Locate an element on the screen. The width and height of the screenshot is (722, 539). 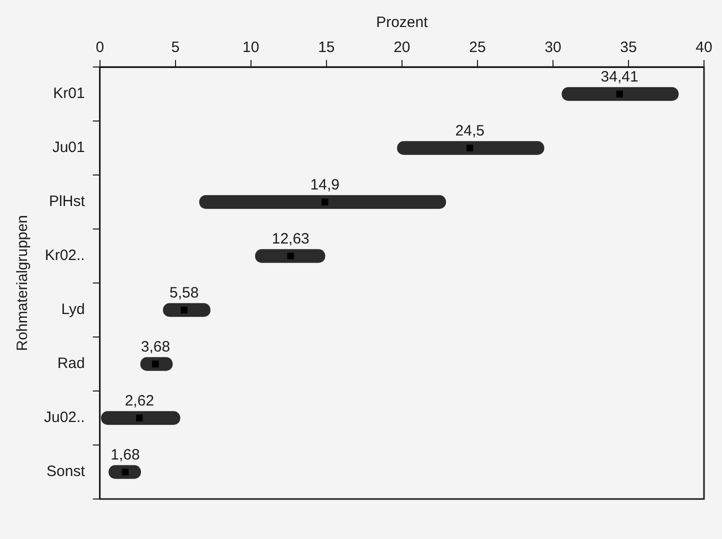
data-label: 1,68 is located at coordinates (125, 455).